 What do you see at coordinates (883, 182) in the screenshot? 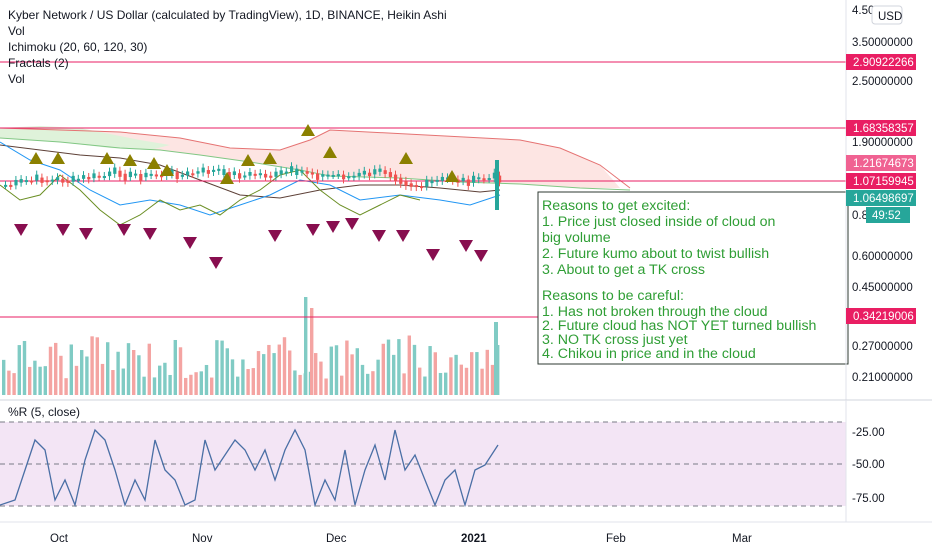
I see `price-label-level-3: 1.07159945` at bounding box center [883, 182].